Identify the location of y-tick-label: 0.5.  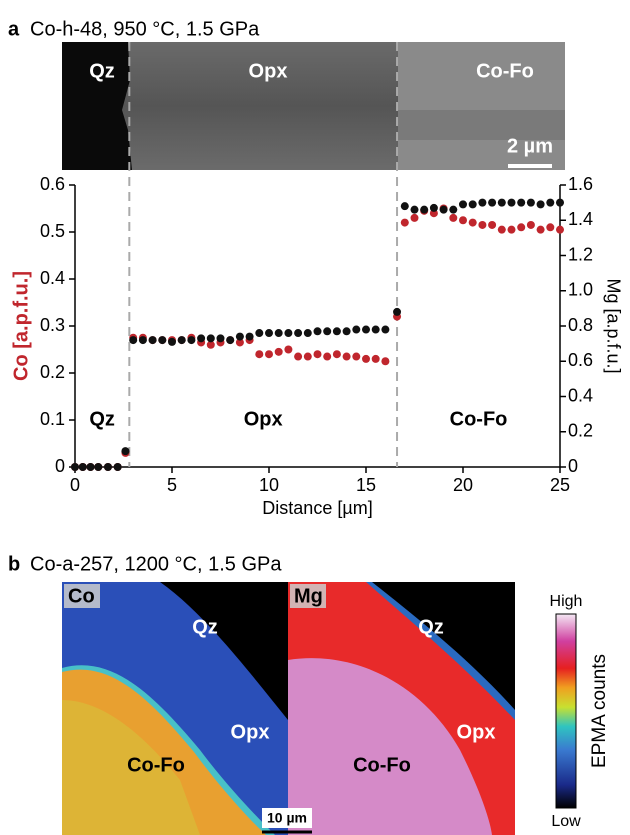
(52, 231).